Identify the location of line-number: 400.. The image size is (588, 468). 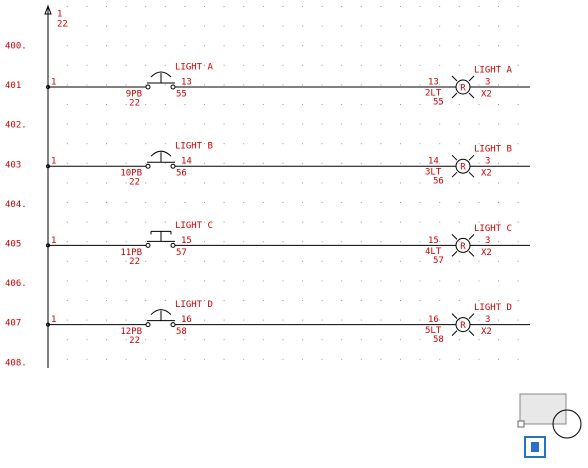
(16, 47).